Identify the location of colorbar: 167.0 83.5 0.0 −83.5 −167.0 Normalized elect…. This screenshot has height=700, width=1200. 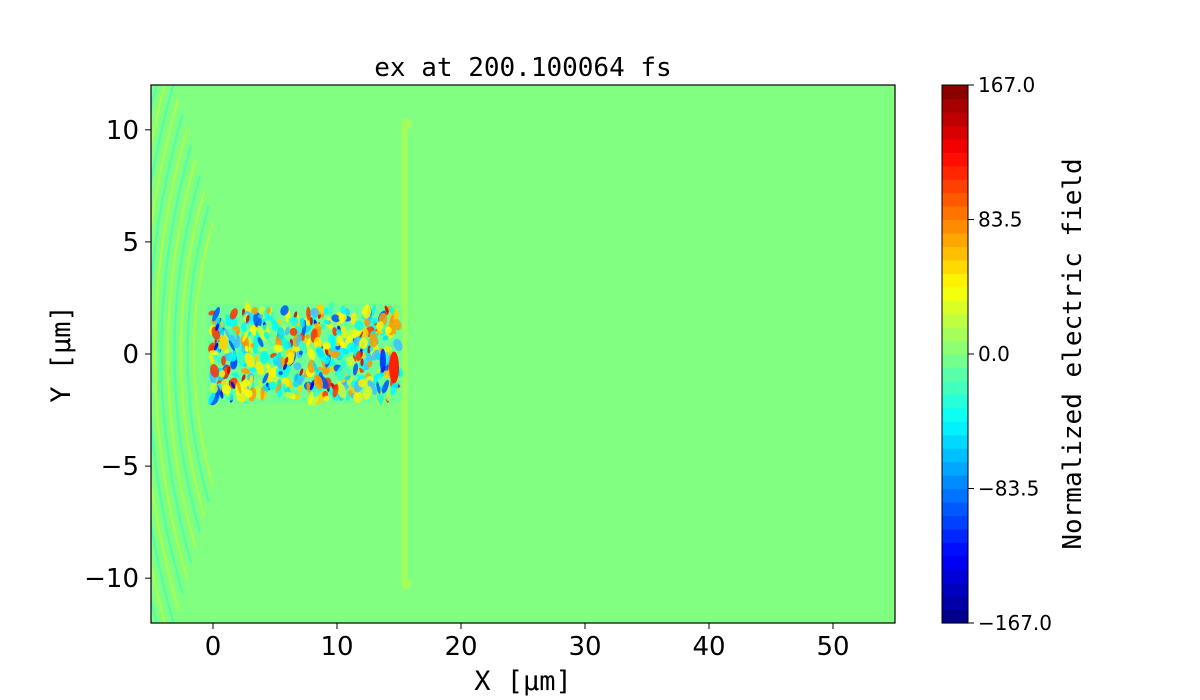
(1014, 354).